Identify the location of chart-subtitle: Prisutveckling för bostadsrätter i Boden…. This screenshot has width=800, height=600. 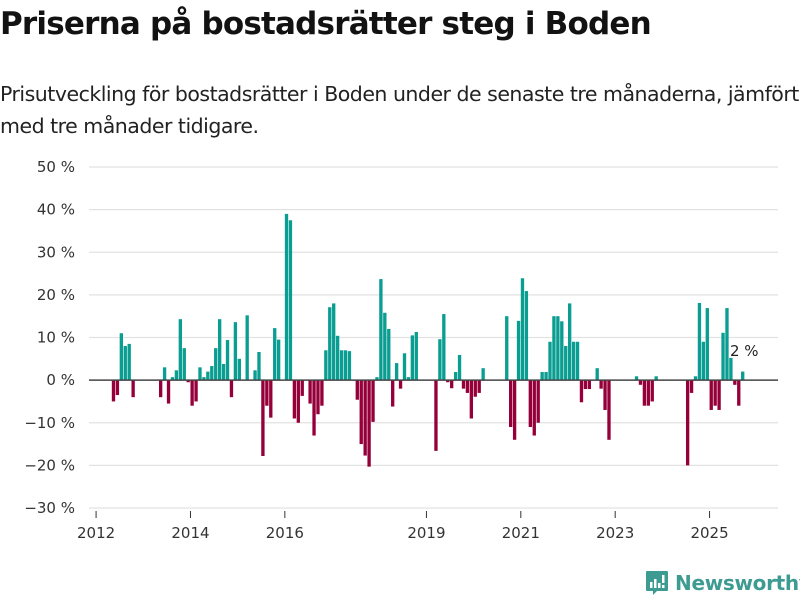
(399, 110).